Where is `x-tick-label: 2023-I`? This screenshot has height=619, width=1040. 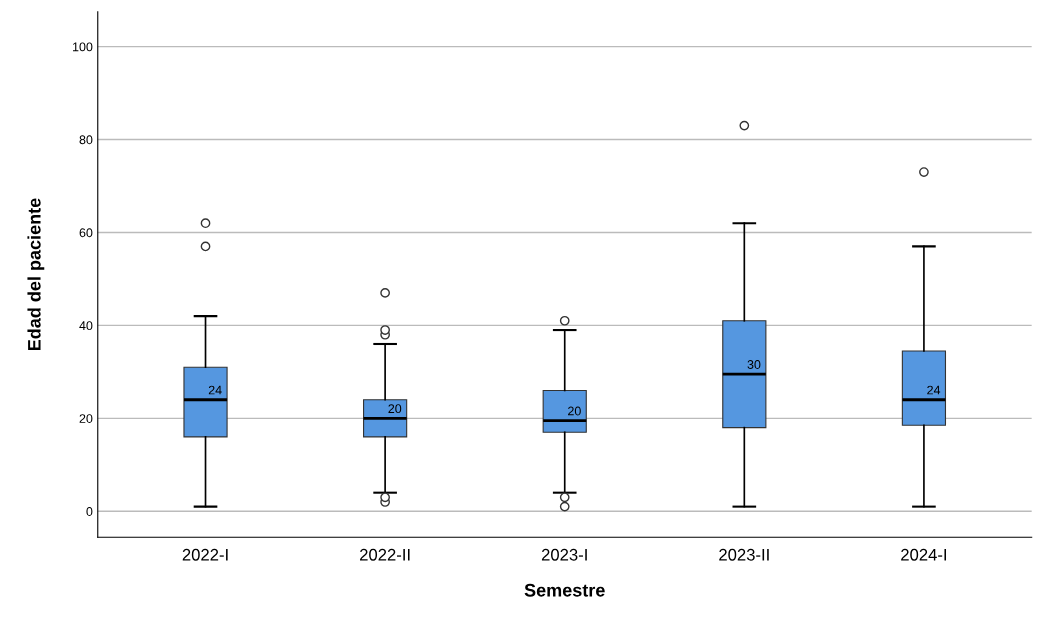 x-tick-label: 2023-I is located at coordinates (564, 554).